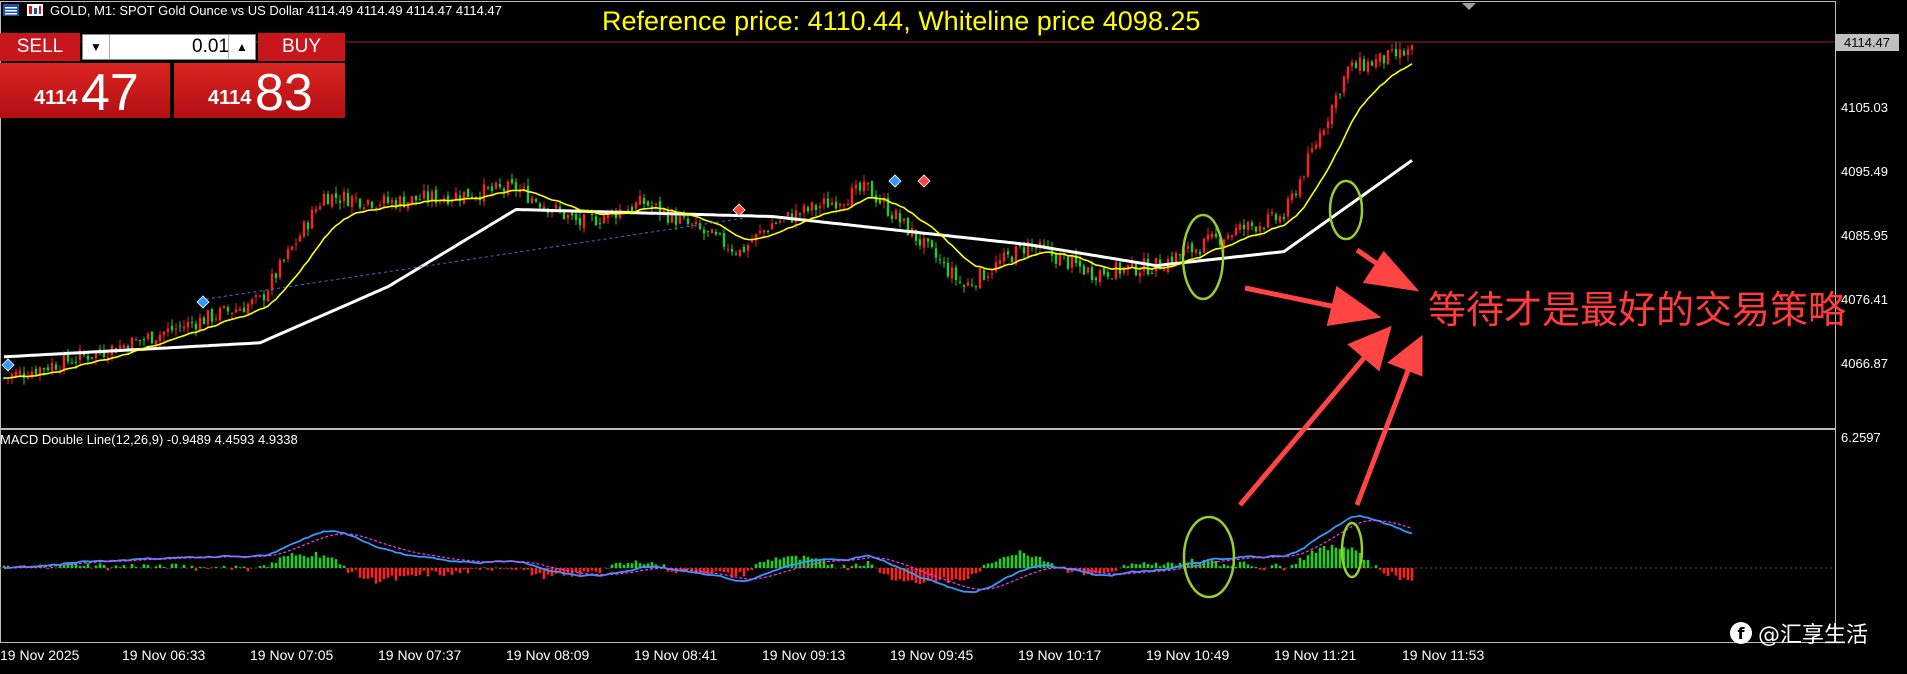  What do you see at coordinates (40, 47) in the screenshot?
I see `sell-button: SELL` at bounding box center [40, 47].